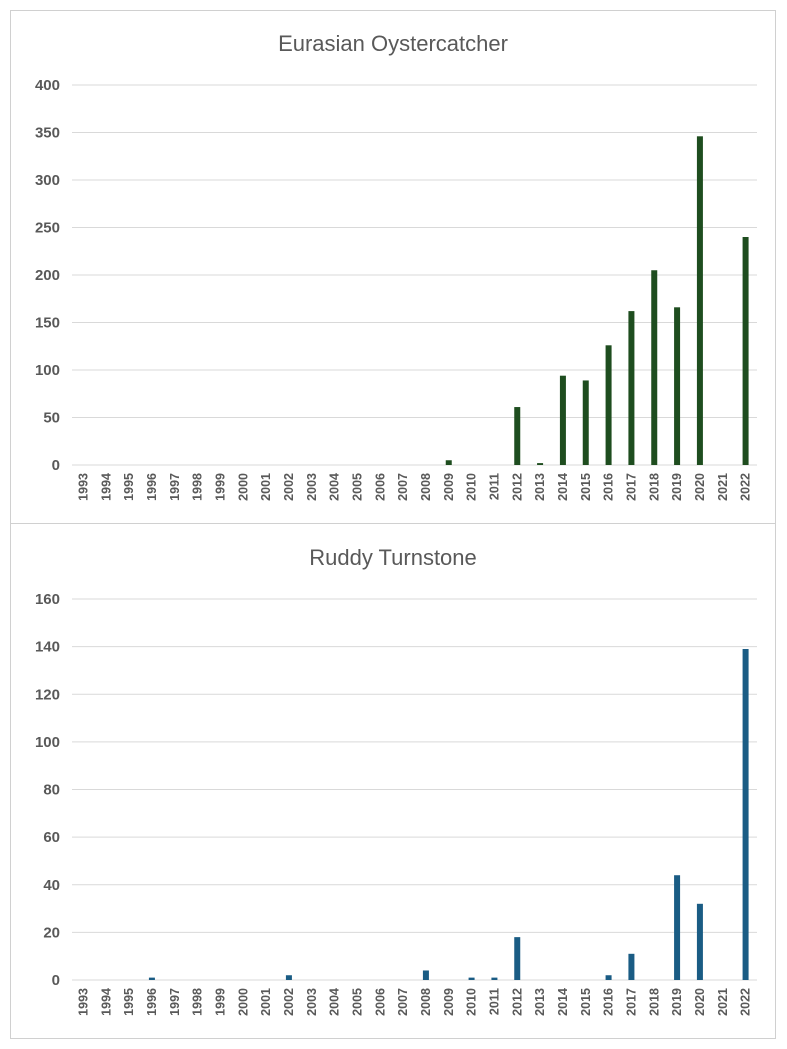 This screenshot has width=787, height=1049. Describe the element at coordinates (51, 885) in the screenshot. I see `y-tick-label: 40` at that location.